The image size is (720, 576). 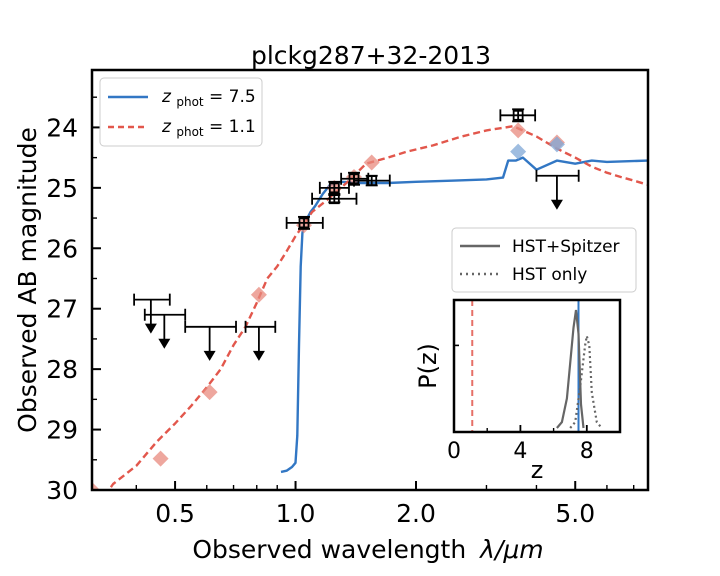 What do you see at coordinates (416, 513) in the screenshot?
I see `x-tick-label: 2.0` at bounding box center [416, 513].